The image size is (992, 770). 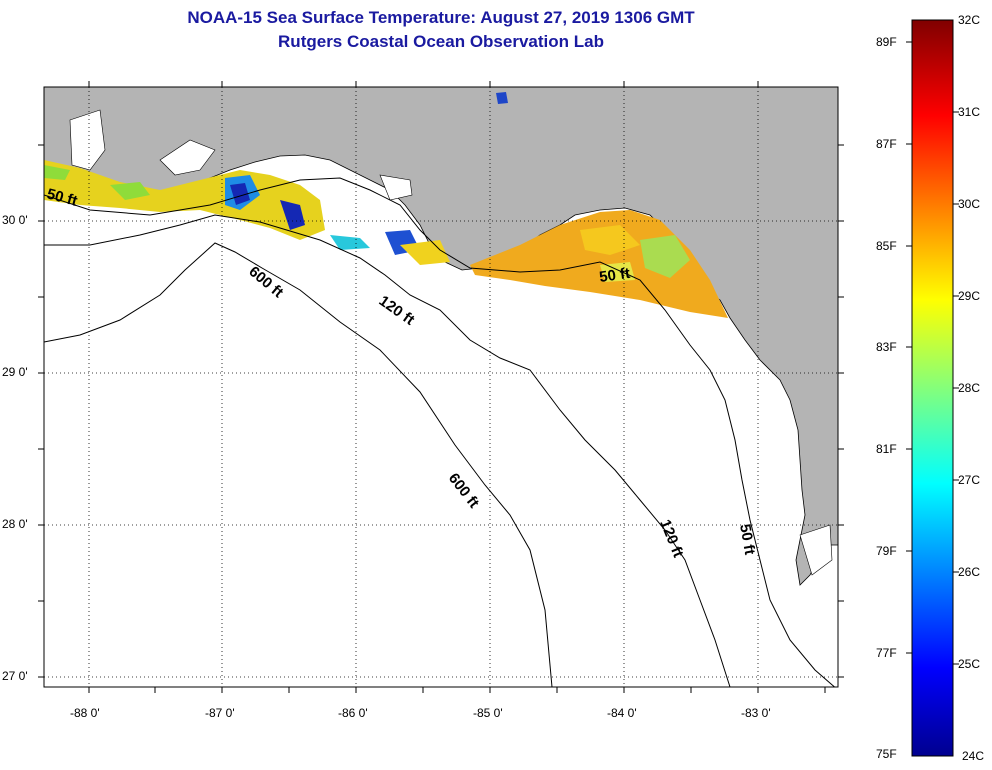 I want to click on colorbar-ticks, so click(x=932, y=353).